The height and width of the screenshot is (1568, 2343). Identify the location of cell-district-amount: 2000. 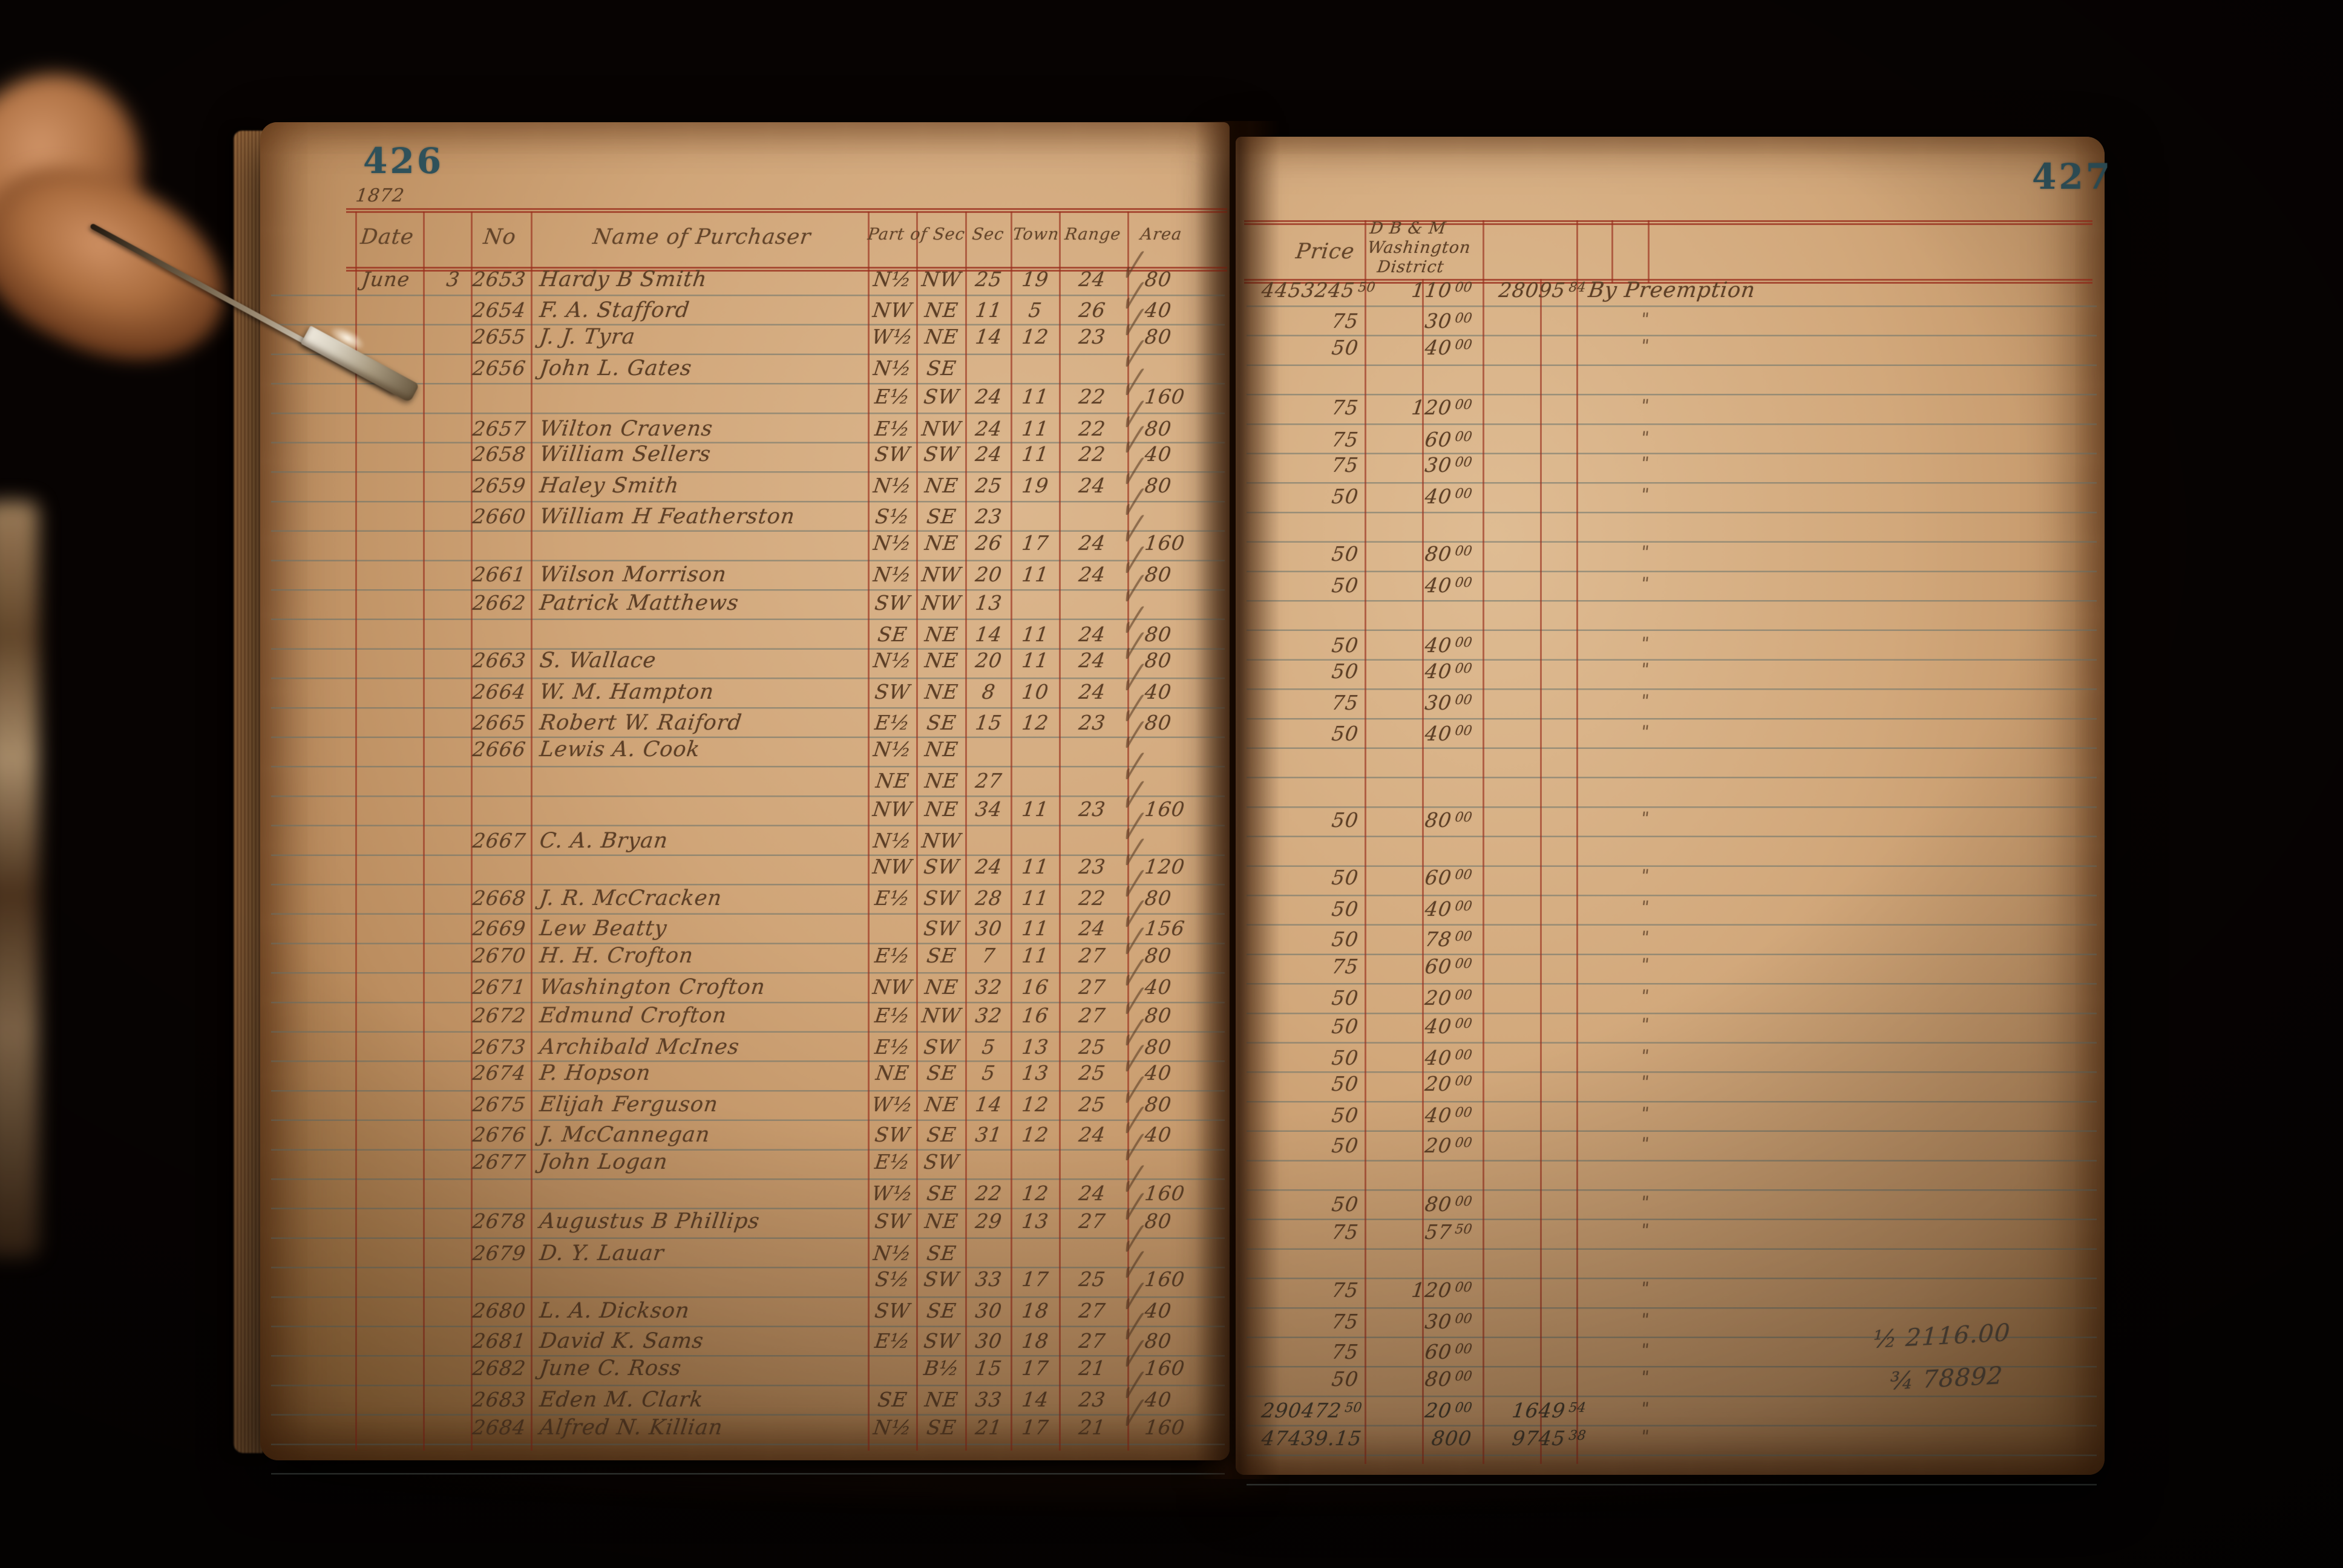
(1448, 1146).